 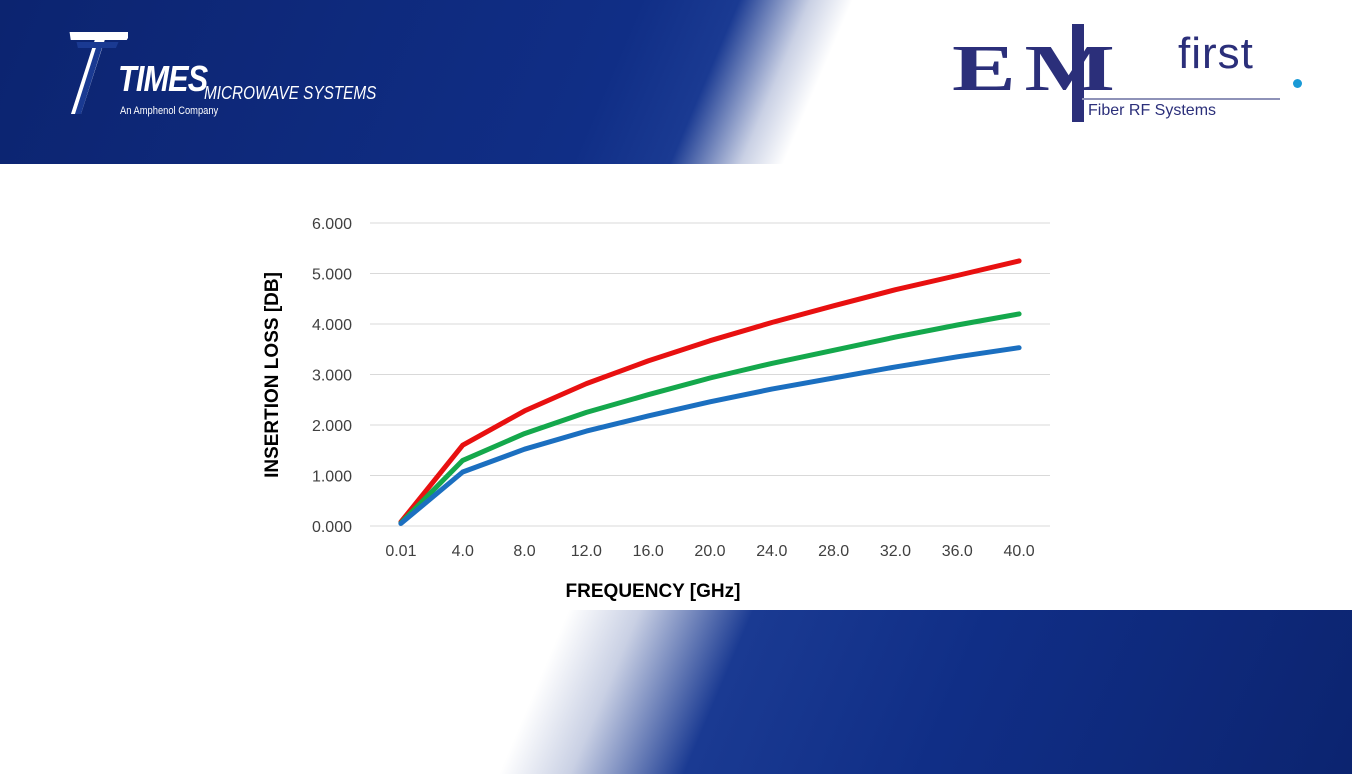 I want to click on x-tick-label: 24.0, so click(x=771, y=551).